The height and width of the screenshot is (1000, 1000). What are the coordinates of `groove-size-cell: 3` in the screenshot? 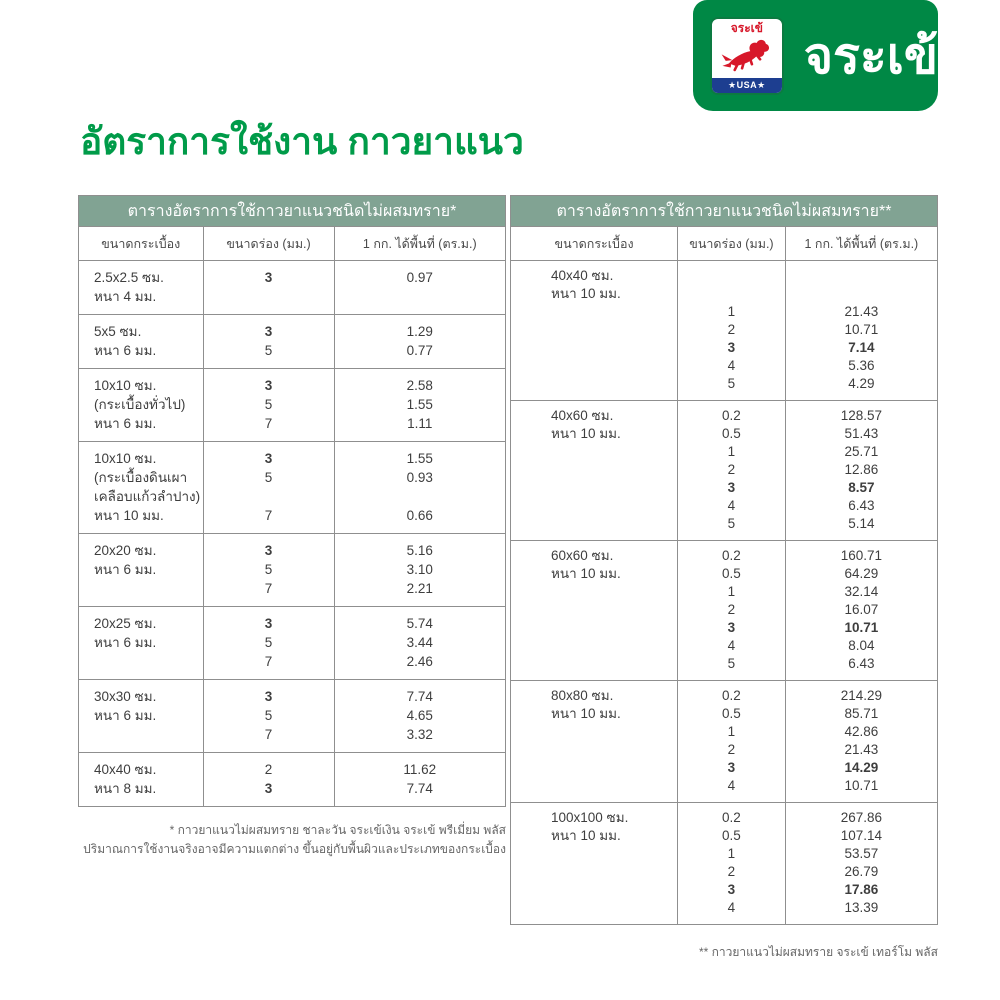 It's located at (268, 287).